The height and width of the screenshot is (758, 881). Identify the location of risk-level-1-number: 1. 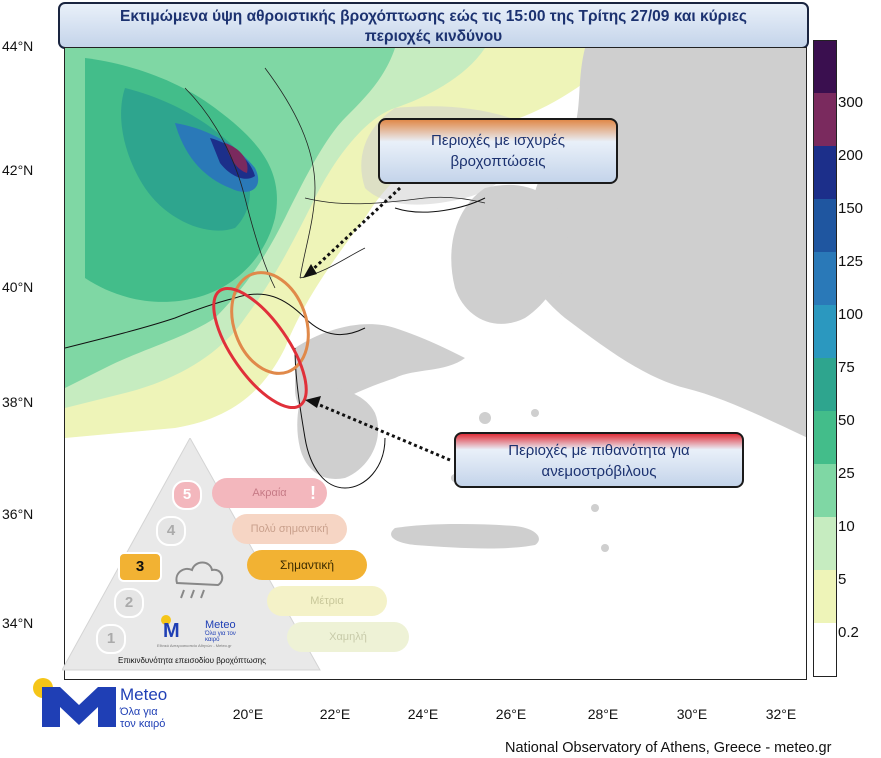
(111, 639).